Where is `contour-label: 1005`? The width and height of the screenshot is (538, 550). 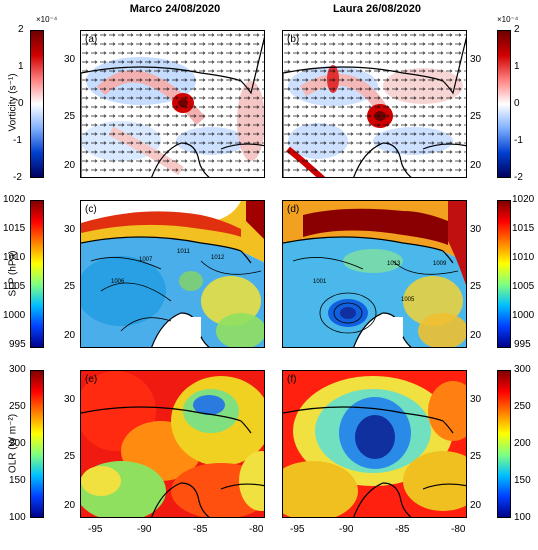 contour-label: 1005 is located at coordinates (408, 300).